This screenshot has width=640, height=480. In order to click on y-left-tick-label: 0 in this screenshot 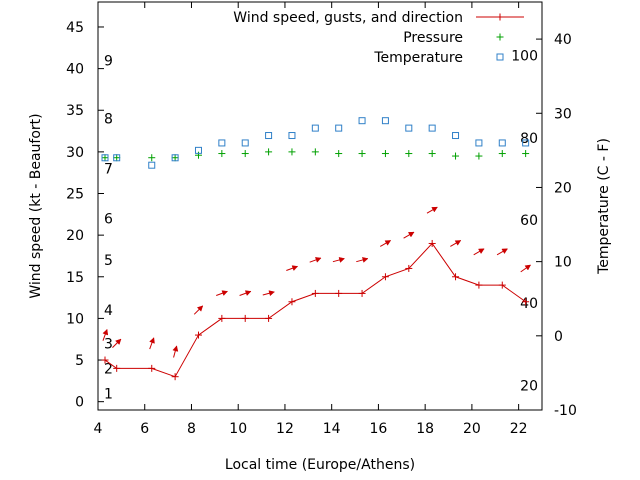, I will do `click(79, 403)`.